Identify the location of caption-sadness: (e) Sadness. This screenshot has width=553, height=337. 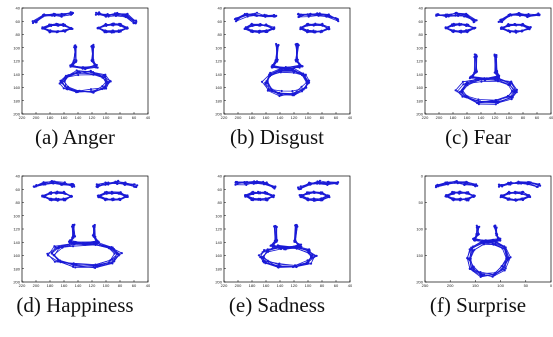
(277, 305).